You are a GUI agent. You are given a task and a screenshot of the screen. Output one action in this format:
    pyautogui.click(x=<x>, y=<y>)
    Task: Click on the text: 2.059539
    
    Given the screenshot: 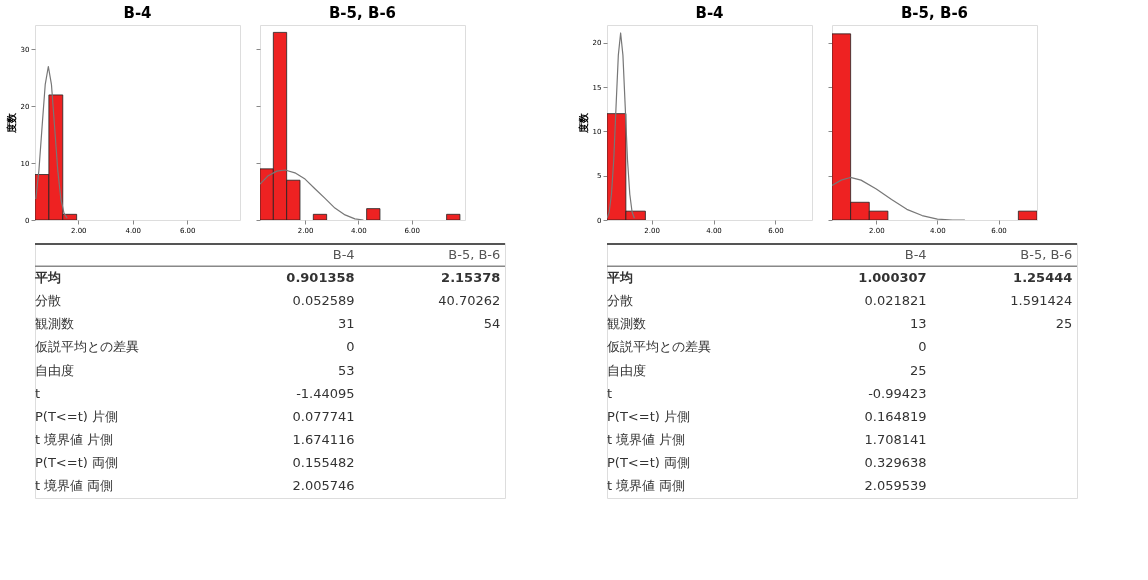 What is the action you would take?
    pyautogui.click(x=895, y=486)
    